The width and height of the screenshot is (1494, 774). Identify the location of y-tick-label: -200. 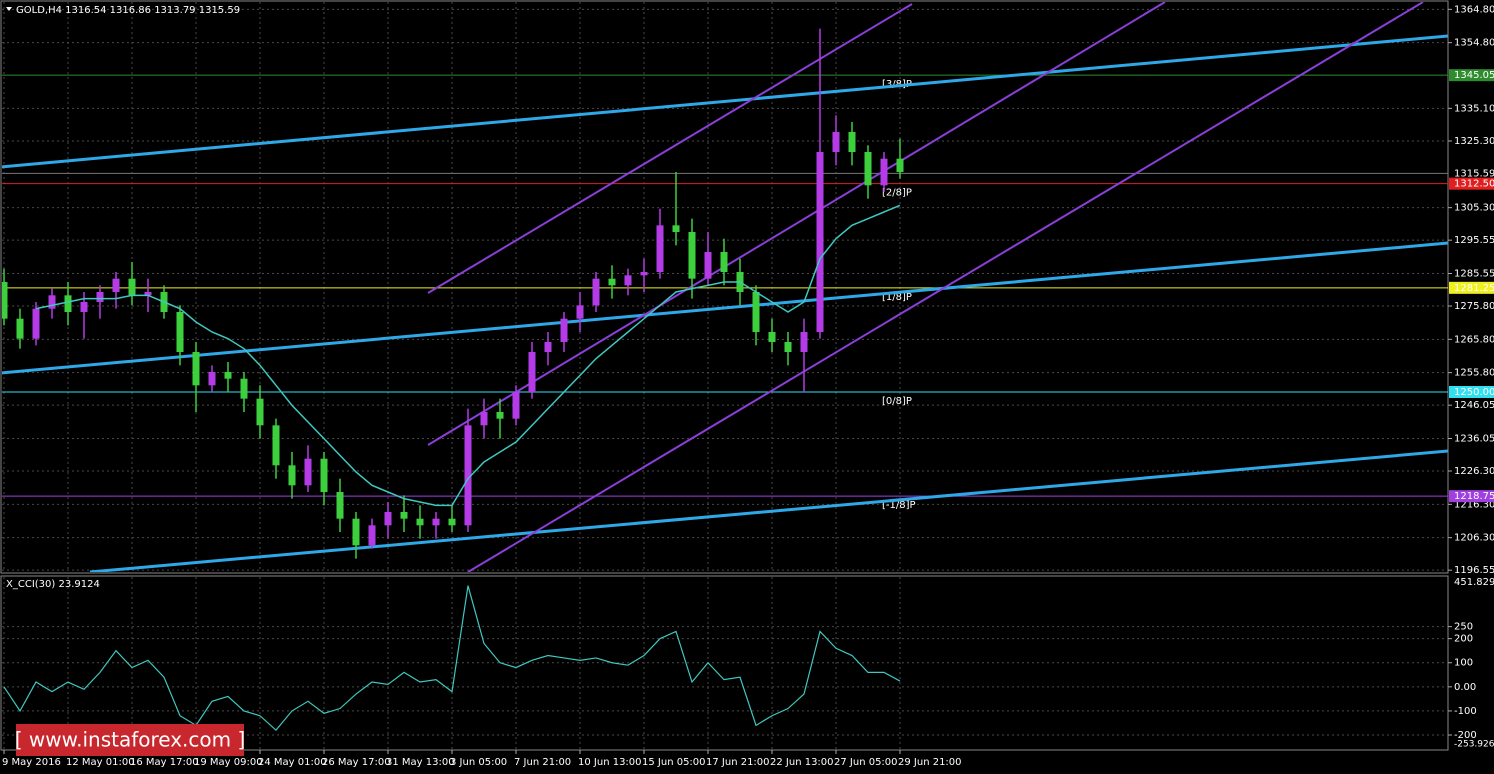
(1465, 735).